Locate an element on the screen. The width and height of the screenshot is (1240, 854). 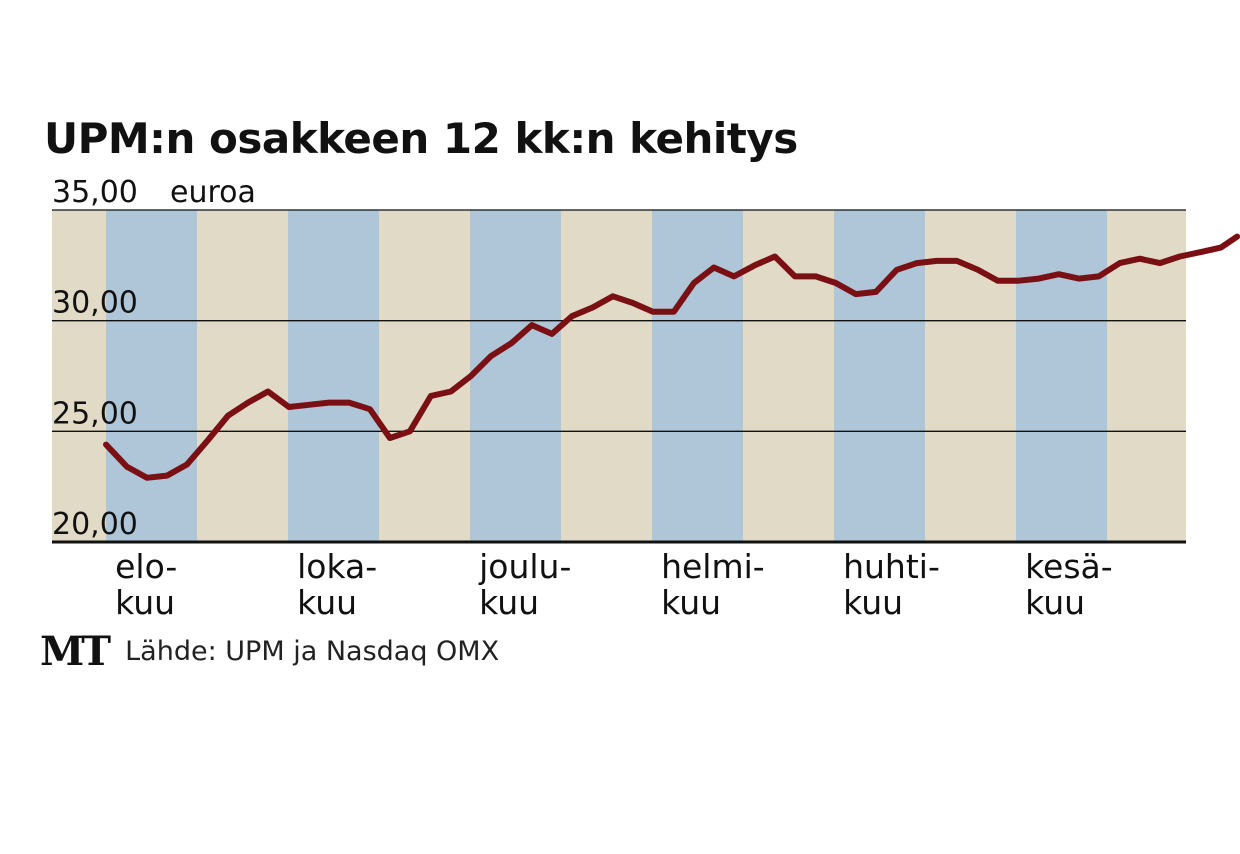
source-row: MT Lähde: UPM ja Nasdaq OMX is located at coordinates (269, 651).